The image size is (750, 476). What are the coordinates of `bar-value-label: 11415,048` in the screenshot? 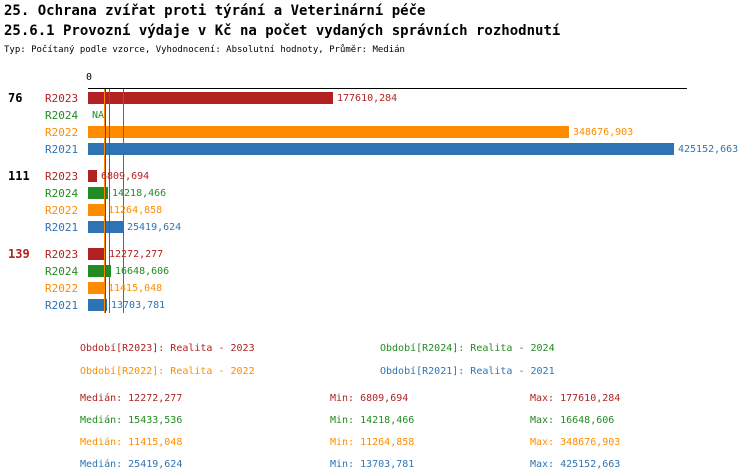 It's located at (135, 288).